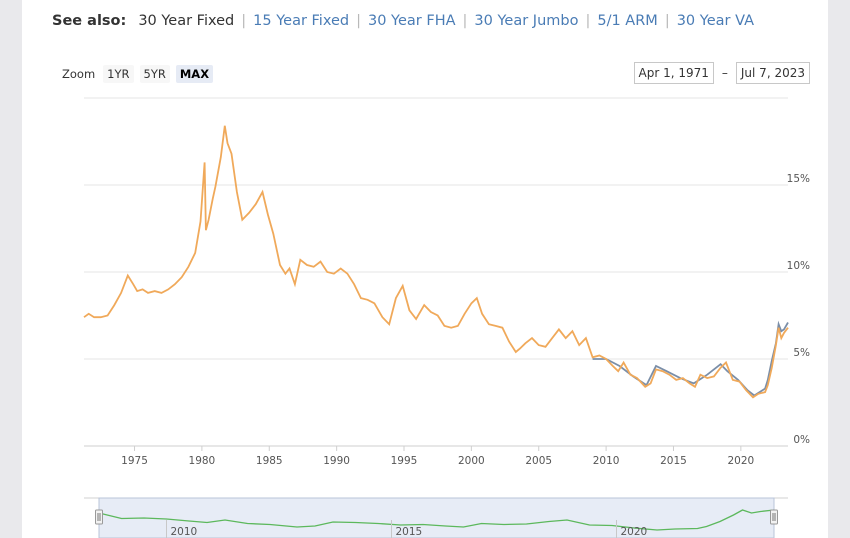 The image size is (850, 538). Describe the element at coordinates (774, 517) in the screenshot. I see `navigator-right-handle` at that location.